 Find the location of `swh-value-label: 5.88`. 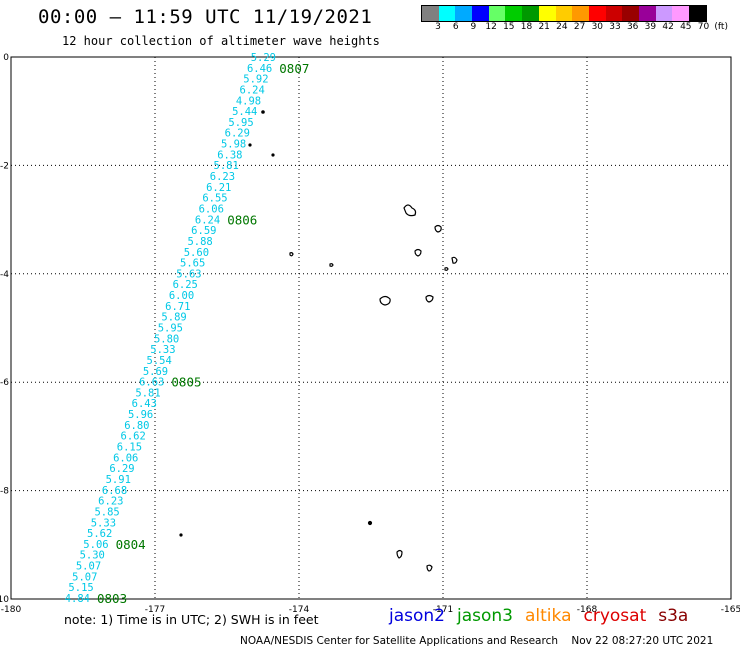

swh-value-label: 5.88 is located at coordinates (199, 242).